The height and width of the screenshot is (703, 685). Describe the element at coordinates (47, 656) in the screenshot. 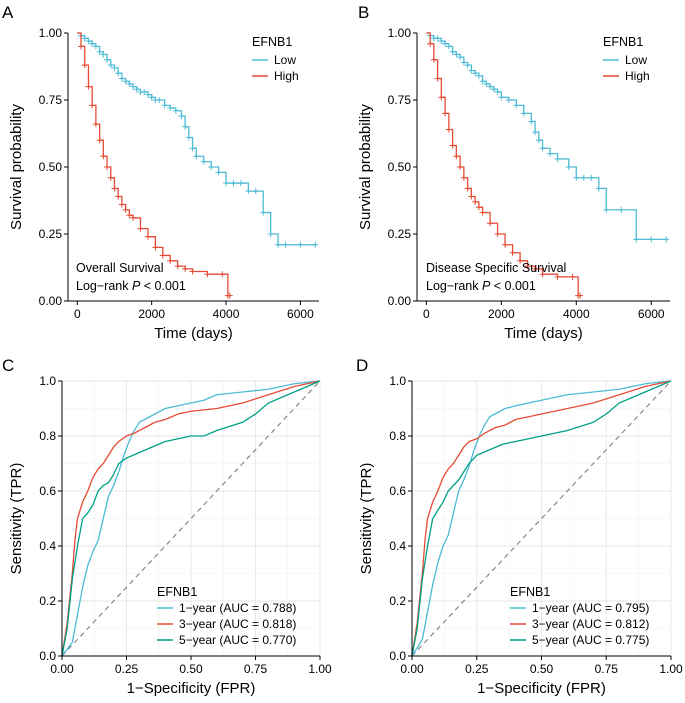

I see `y-tick-label: 0.0` at that location.